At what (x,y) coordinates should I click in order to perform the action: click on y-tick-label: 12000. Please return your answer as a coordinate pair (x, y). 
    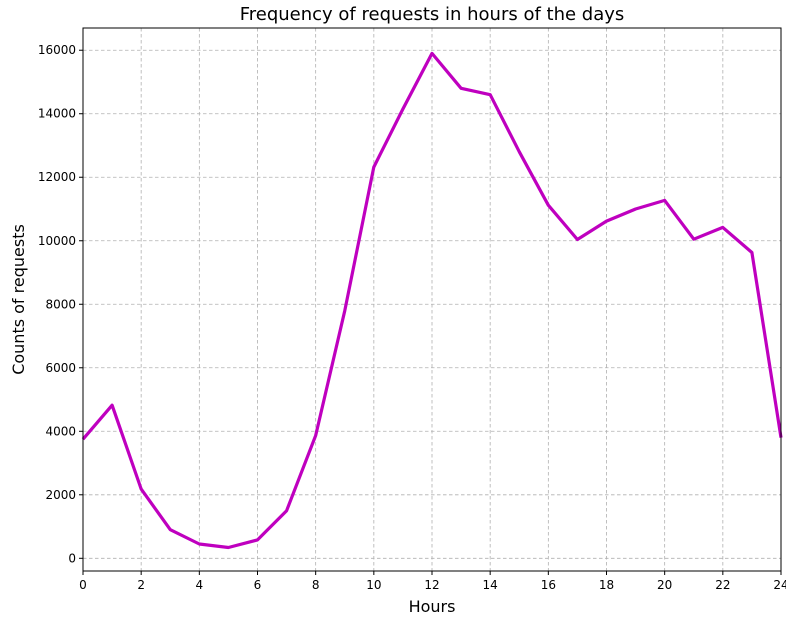
    Looking at the image, I should click on (57, 177).